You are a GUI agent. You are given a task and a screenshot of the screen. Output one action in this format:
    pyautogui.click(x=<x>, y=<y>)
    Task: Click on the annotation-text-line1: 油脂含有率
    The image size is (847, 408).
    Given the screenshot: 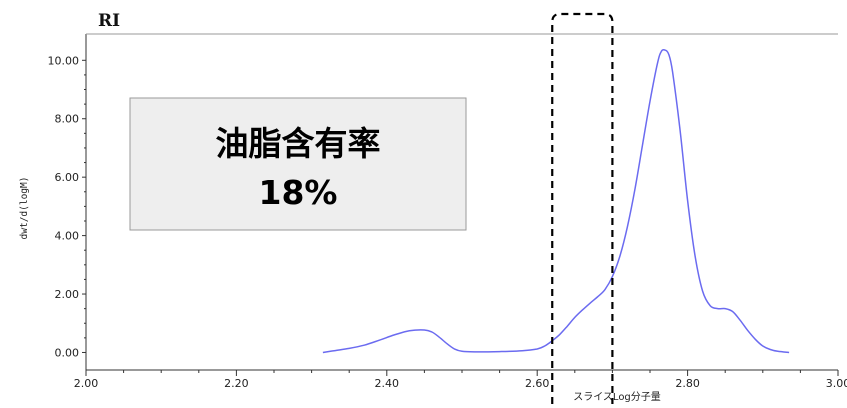 What is the action you would take?
    pyautogui.click(x=298, y=143)
    